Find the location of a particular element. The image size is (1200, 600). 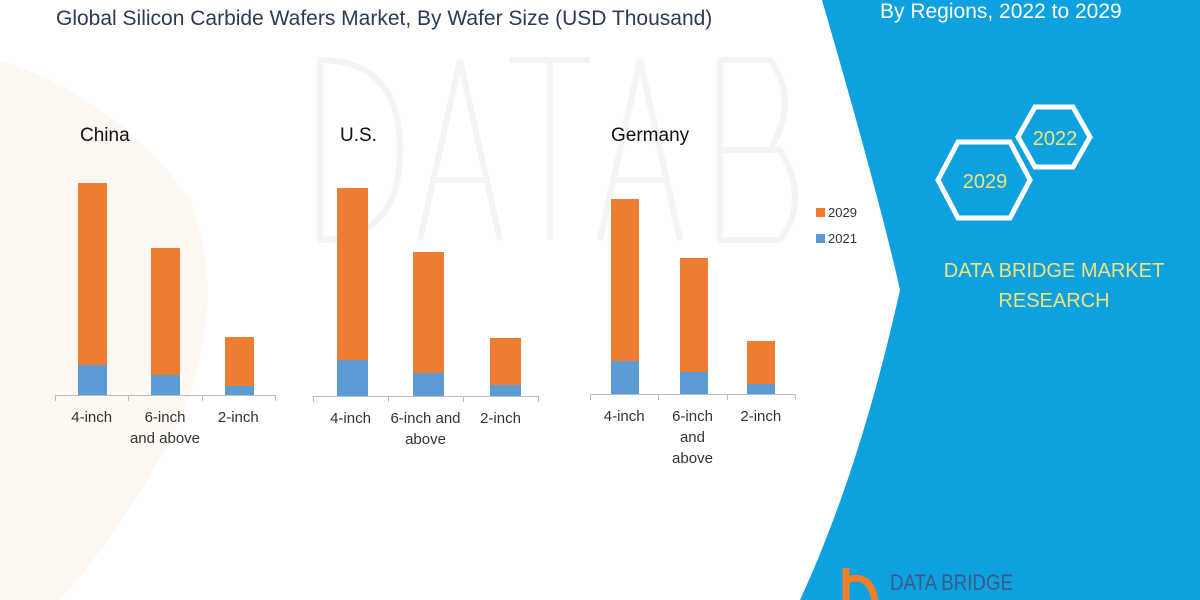

brand-line-2: RESEARCH is located at coordinates (1054, 301).